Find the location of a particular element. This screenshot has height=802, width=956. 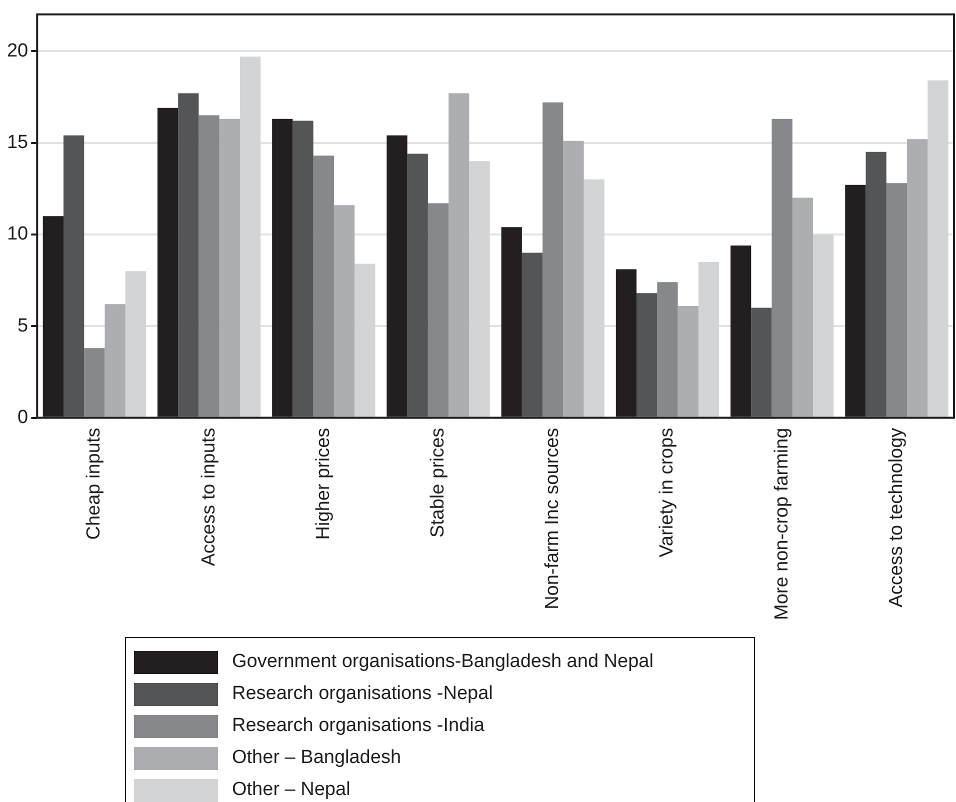

legend-label: Research organisations -India is located at coordinates (358, 726).